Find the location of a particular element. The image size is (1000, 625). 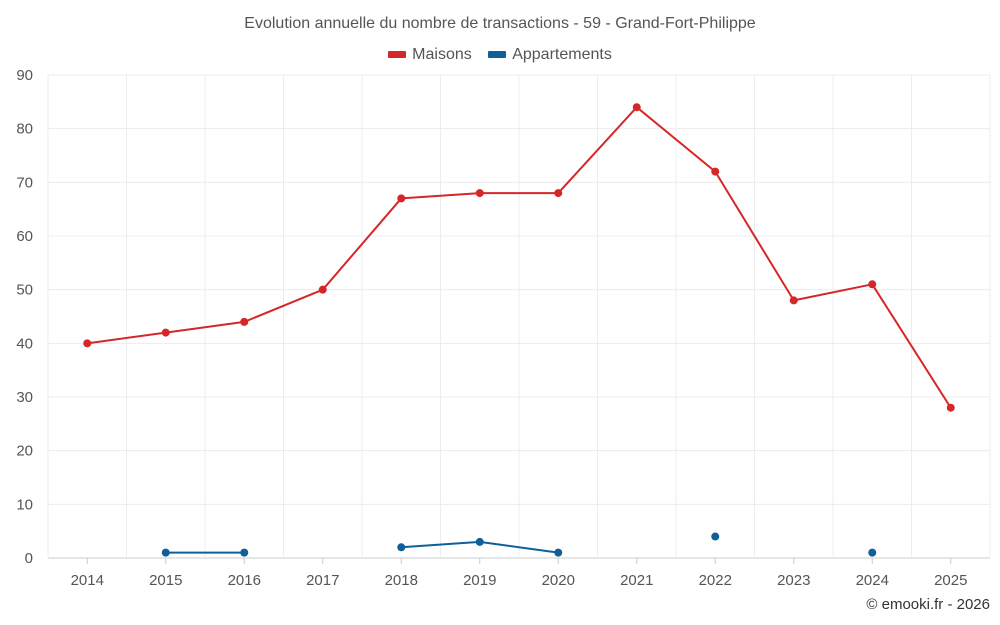

data-point-maisons-2021 is located at coordinates (636, 107).